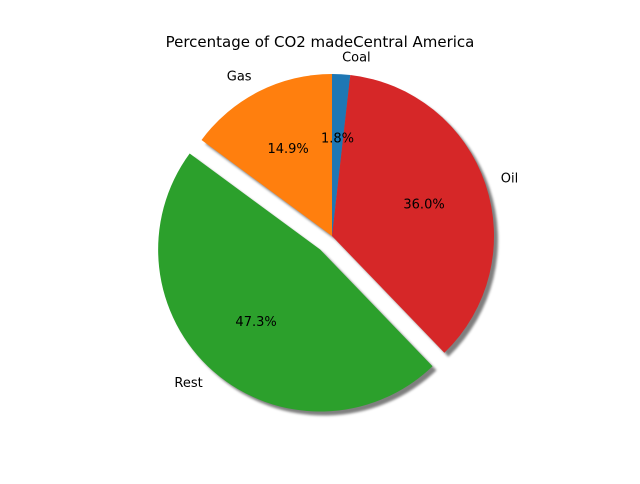 This screenshot has width=640, height=484. What do you see at coordinates (337, 138) in the screenshot?
I see `percent-label-coal: 1.8%` at bounding box center [337, 138].